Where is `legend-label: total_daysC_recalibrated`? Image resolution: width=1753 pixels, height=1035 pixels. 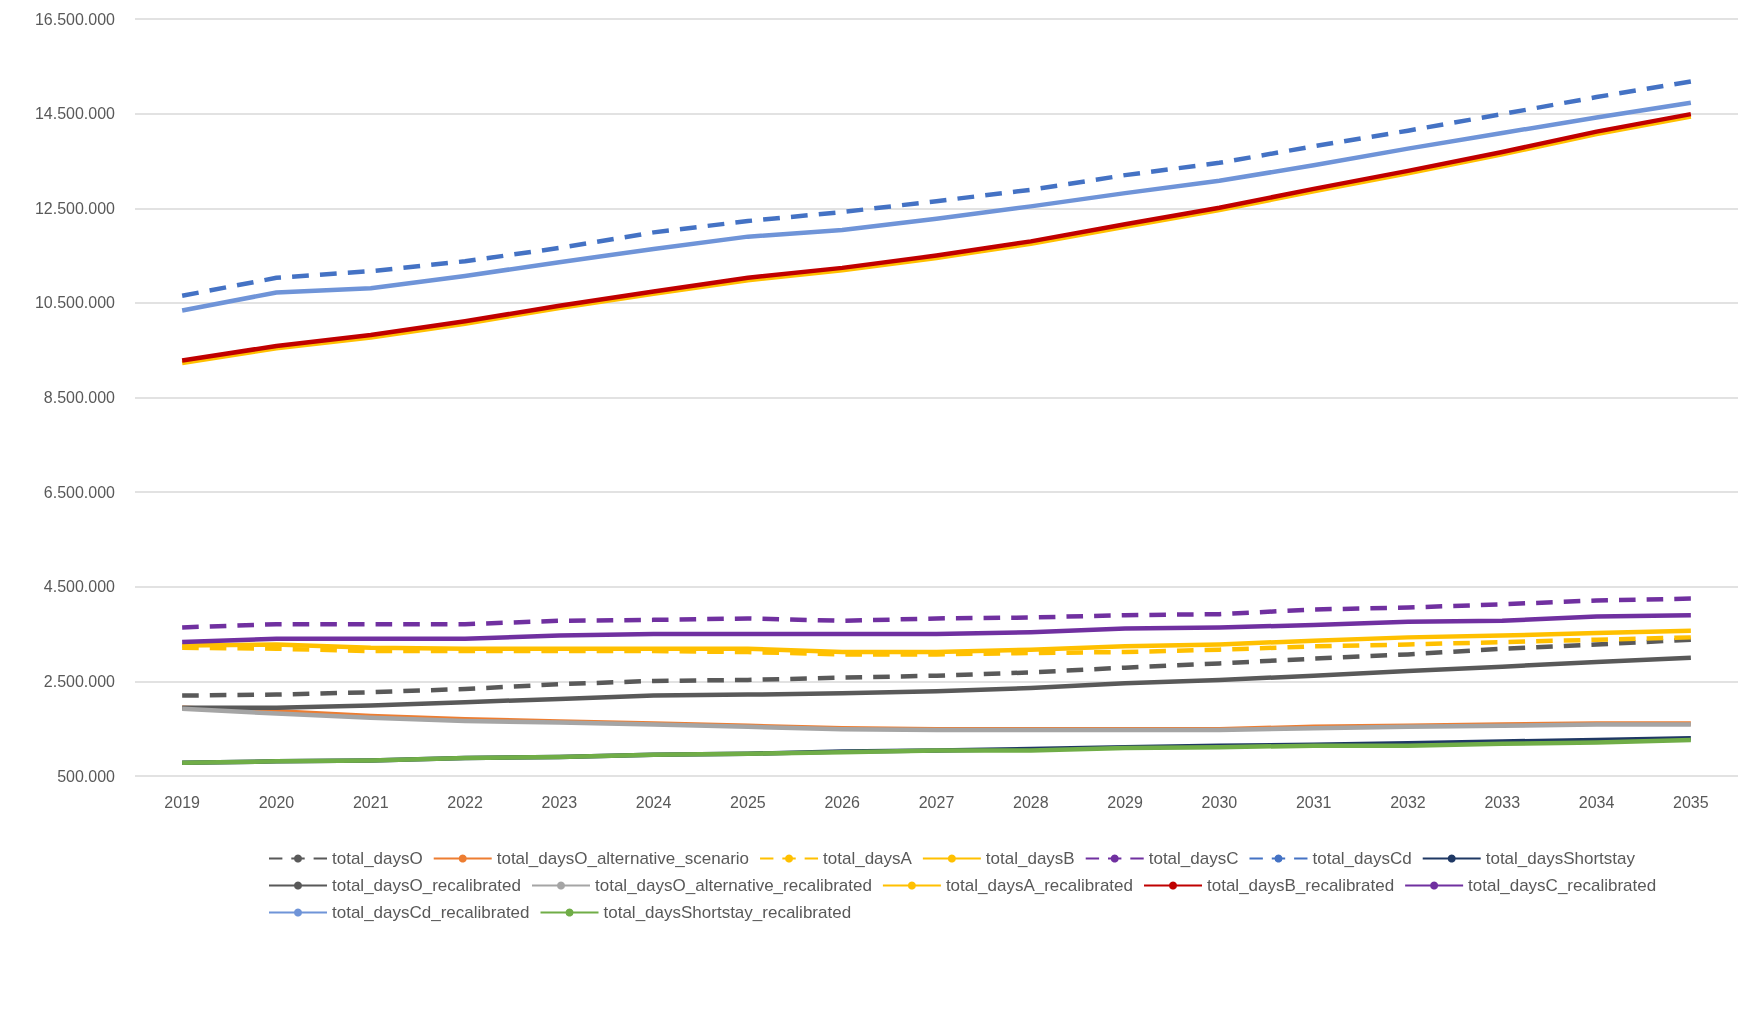 legend-label: total_daysC_recalibrated is located at coordinates (1562, 885).